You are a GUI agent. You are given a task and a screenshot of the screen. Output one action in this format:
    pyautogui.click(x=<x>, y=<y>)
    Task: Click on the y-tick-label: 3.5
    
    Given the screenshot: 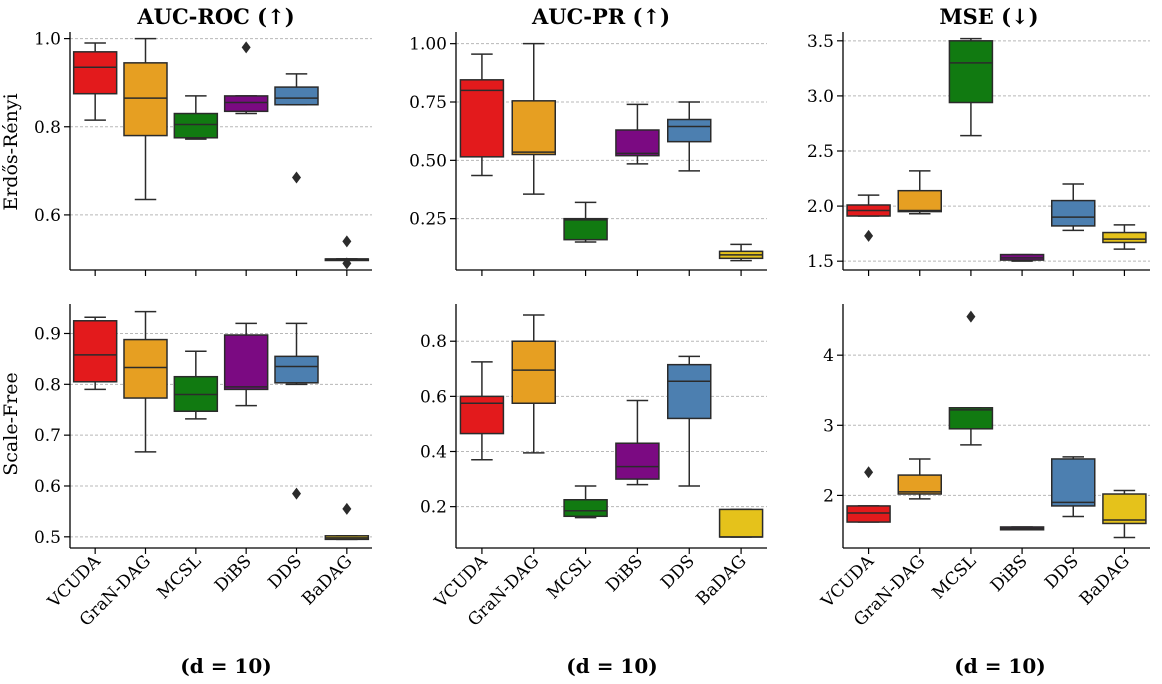 What is the action you would take?
    pyautogui.click(x=820, y=42)
    